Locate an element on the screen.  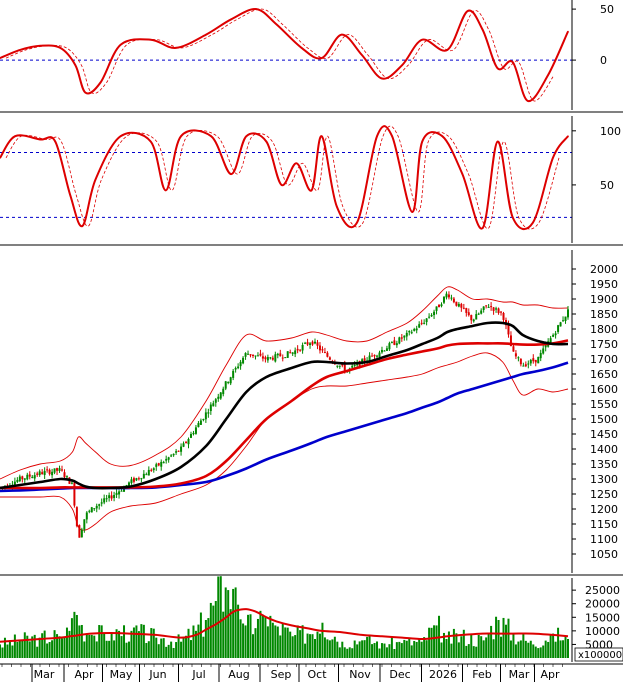
volume-average-line is located at coordinates (284, 625).